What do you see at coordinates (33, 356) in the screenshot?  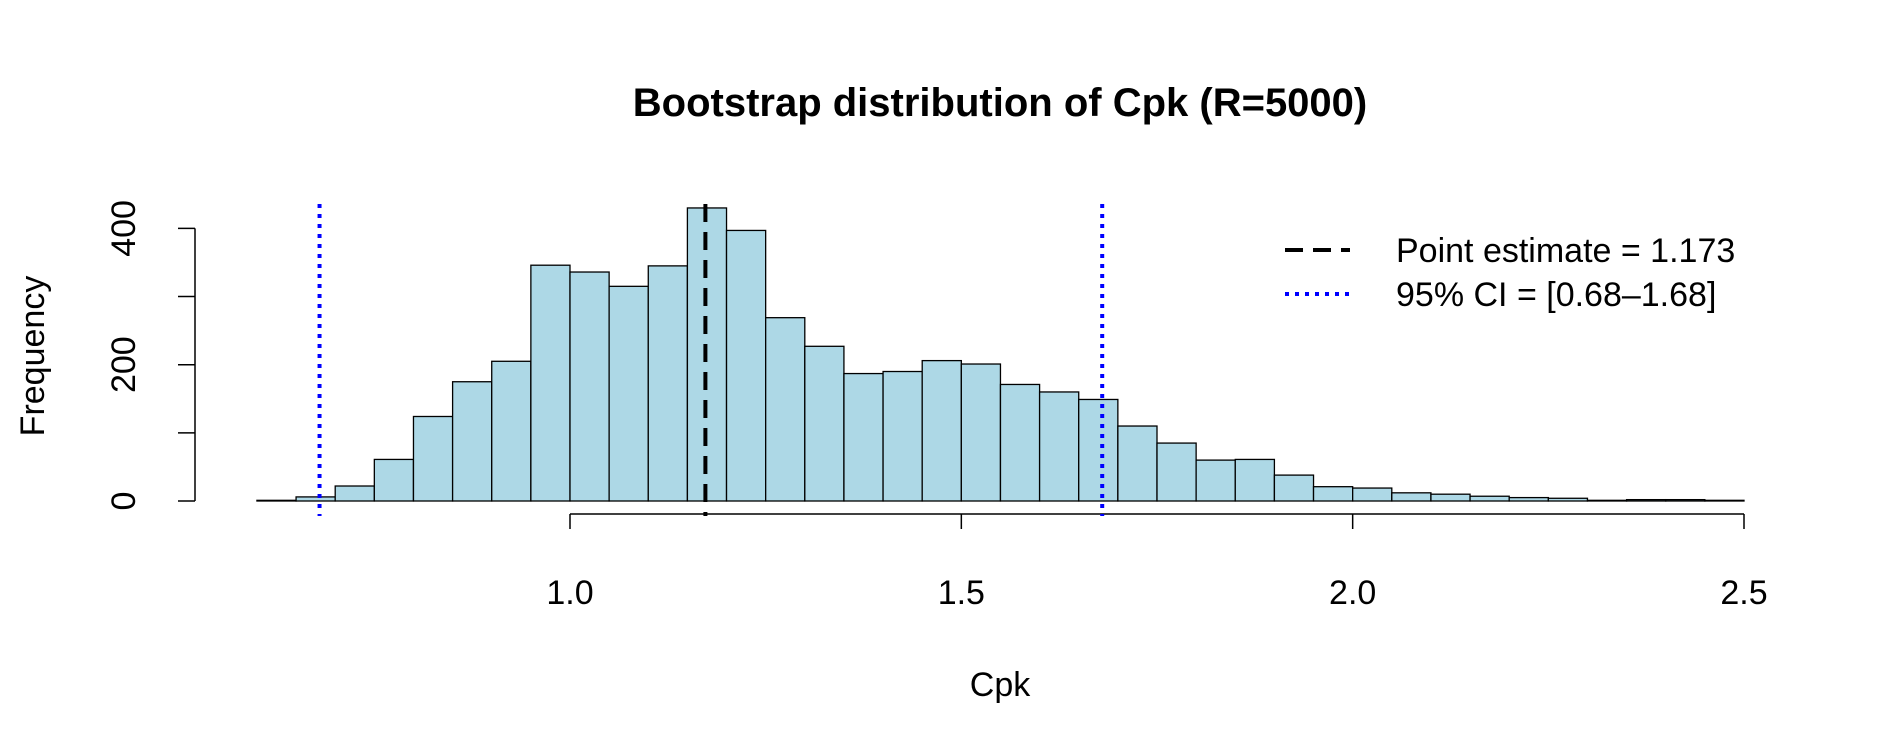 I see `y-axis-label: Frequency` at bounding box center [33, 356].